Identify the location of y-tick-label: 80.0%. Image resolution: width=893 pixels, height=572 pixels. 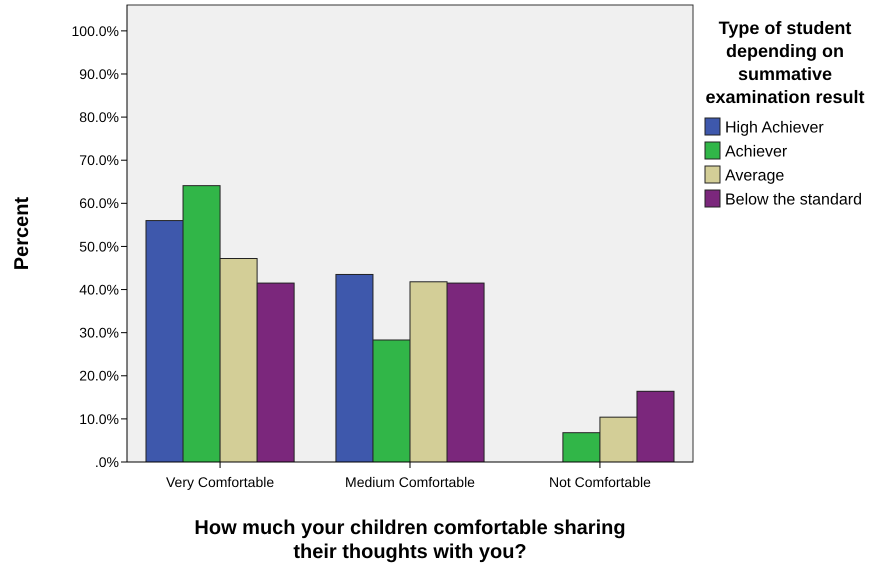
(99, 116).